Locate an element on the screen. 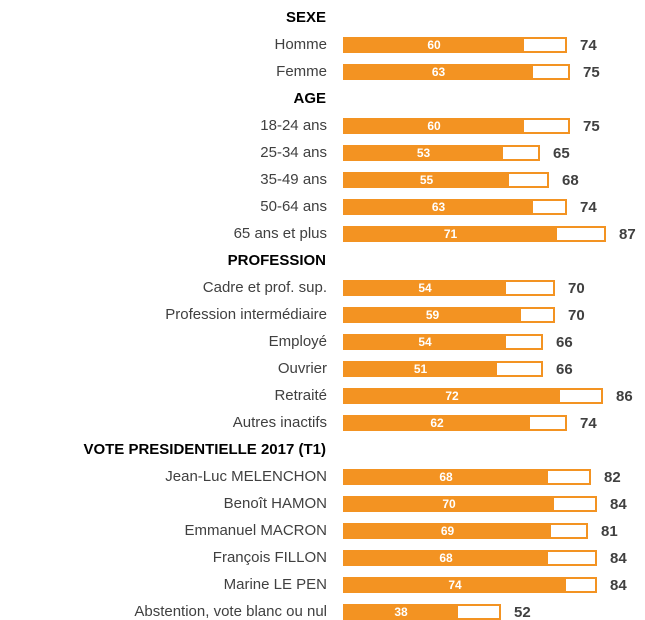 The image size is (645, 620). total-value-label: 68 is located at coordinates (570, 180).